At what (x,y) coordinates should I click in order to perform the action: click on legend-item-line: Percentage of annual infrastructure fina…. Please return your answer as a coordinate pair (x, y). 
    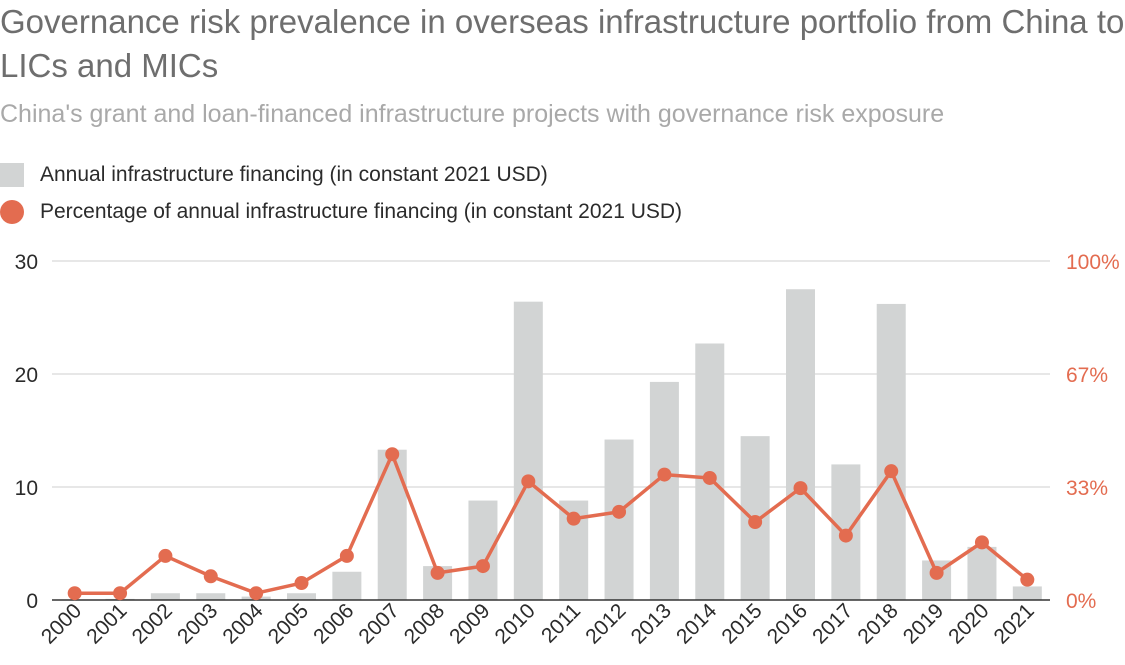
    Looking at the image, I should click on (341, 211).